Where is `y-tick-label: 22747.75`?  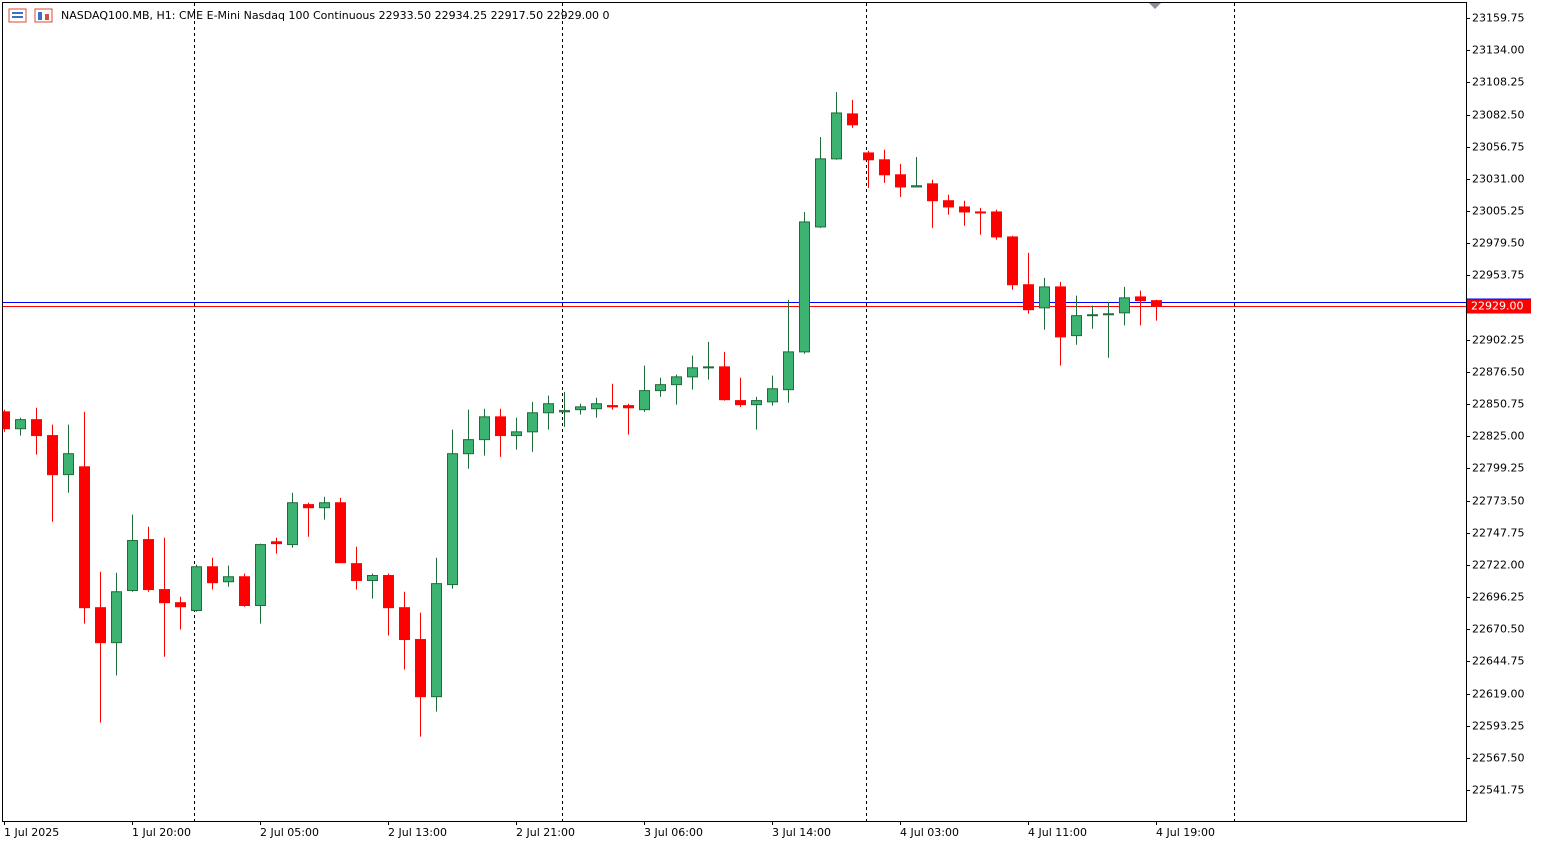
y-tick-label: 22747.75 is located at coordinates (1498, 533).